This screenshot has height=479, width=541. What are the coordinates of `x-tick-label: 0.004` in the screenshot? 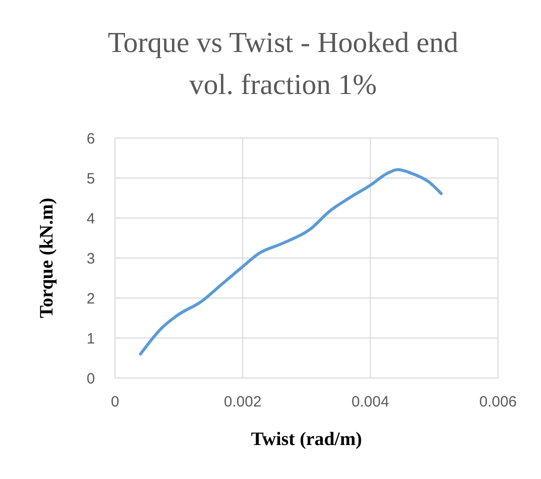 It's located at (371, 402).